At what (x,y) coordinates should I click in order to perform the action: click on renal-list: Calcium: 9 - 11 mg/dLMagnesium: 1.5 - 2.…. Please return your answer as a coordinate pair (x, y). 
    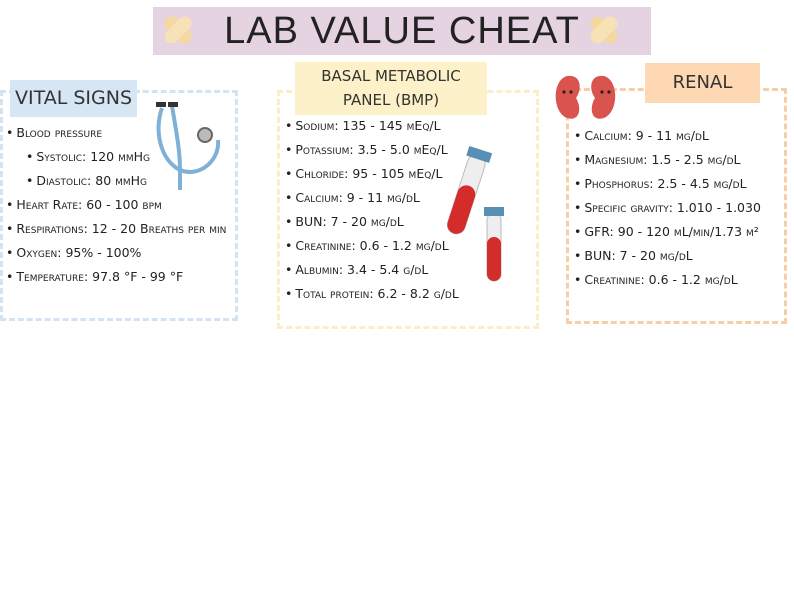
    Looking at the image, I should click on (667, 208).